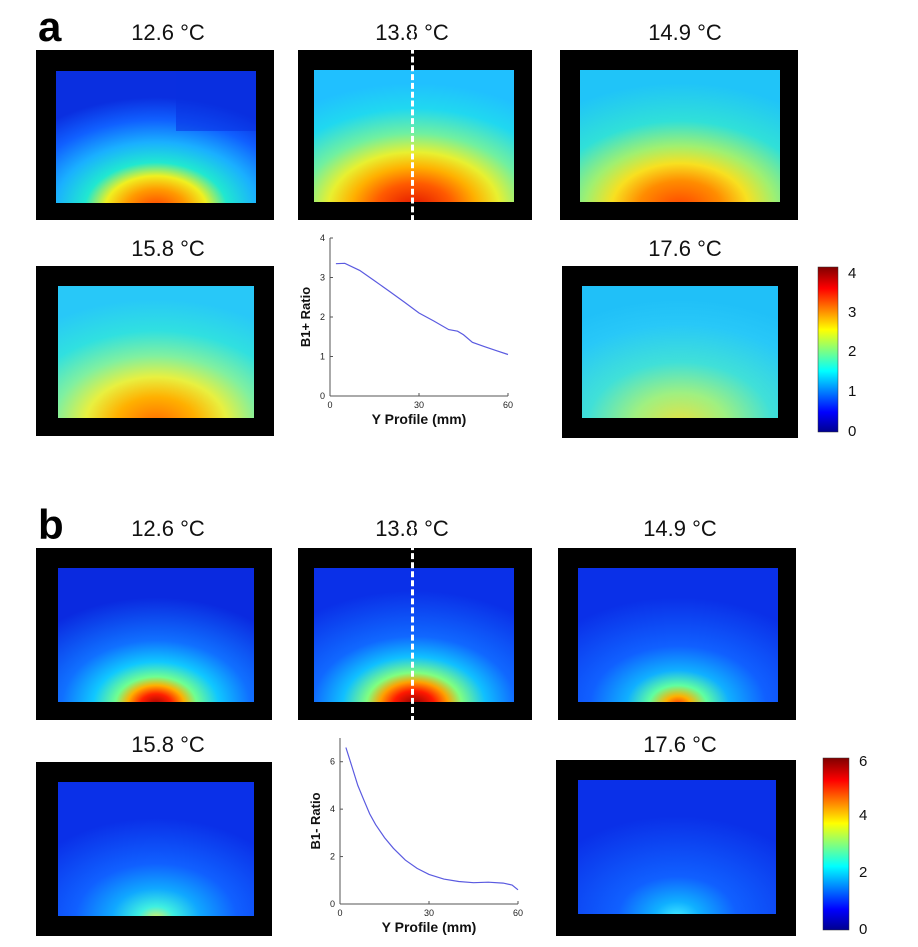  Describe the element at coordinates (50, 26) in the screenshot. I see `panel-a-letter: a` at that location.